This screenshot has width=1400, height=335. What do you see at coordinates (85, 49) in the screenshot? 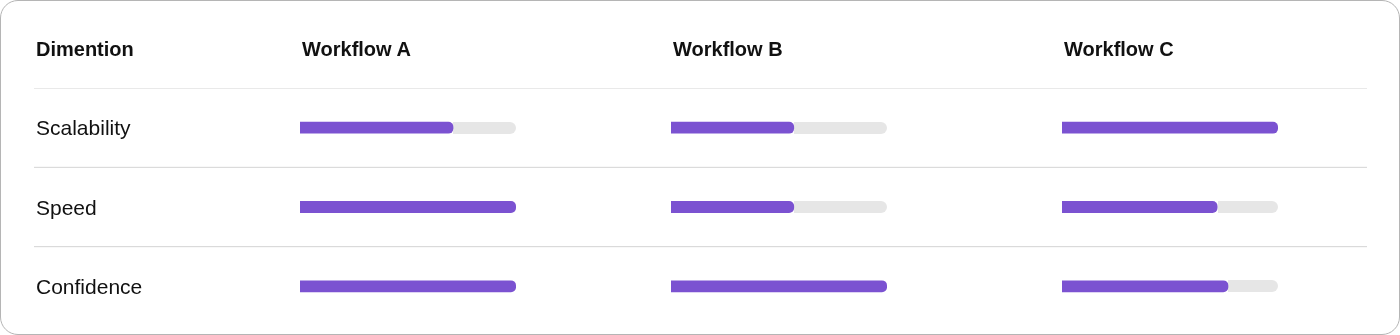
I see `y-axis-title: Dimention` at bounding box center [85, 49].